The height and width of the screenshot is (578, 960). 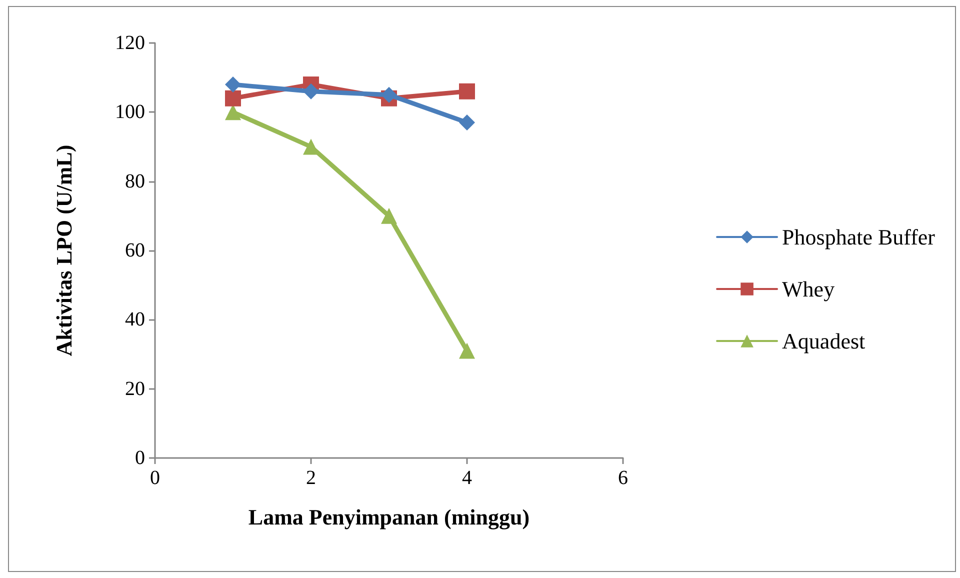 I want to click on y-axis-title: Aktivitas LPO (U/mL), so click(x=64, y=250).